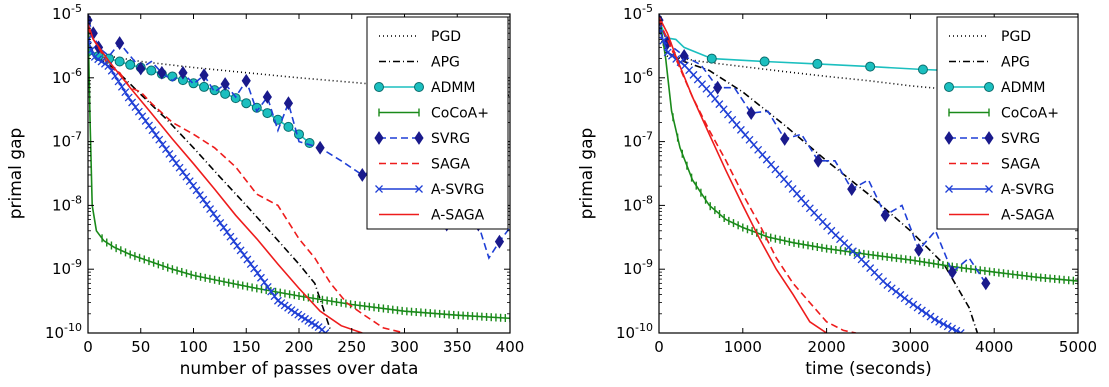  What do you see at coordinates (510, 347) in the screenshot?
I see `x-tick-label: 400` at bounding box center [510, 347].